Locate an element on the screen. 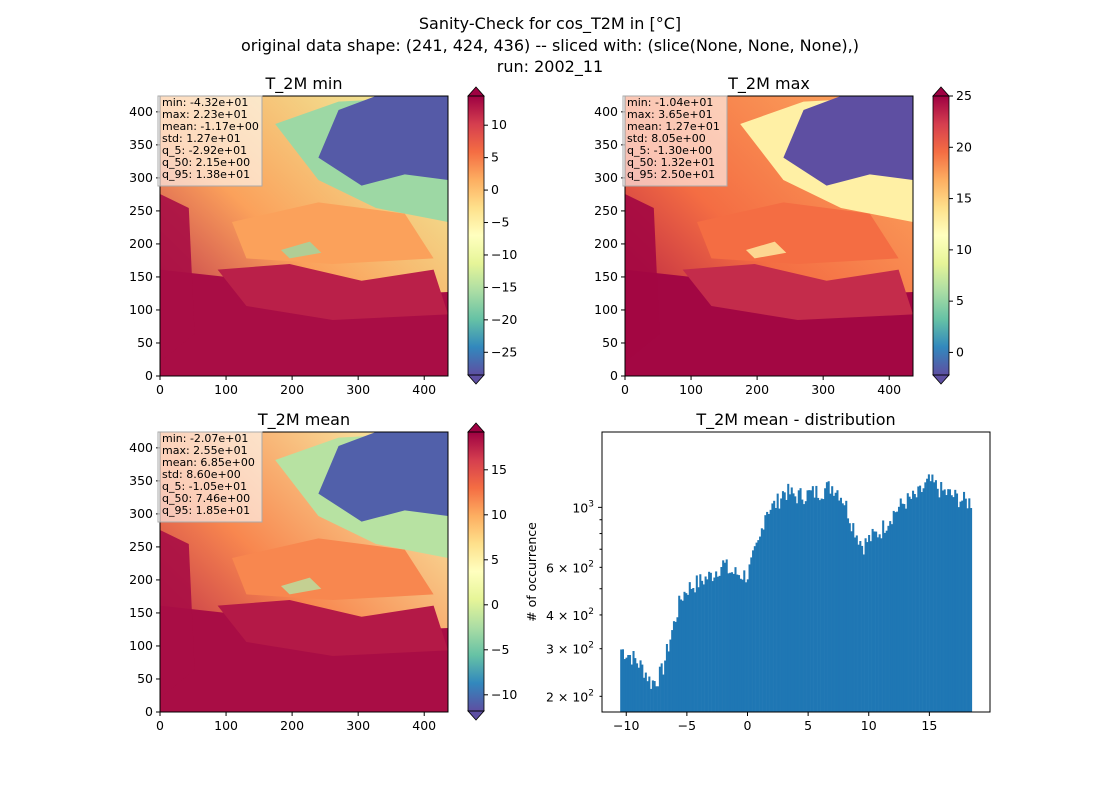 This screenshot has height=800, width=1100. y-tick-label: 400 is located at coordinates (606, 111).